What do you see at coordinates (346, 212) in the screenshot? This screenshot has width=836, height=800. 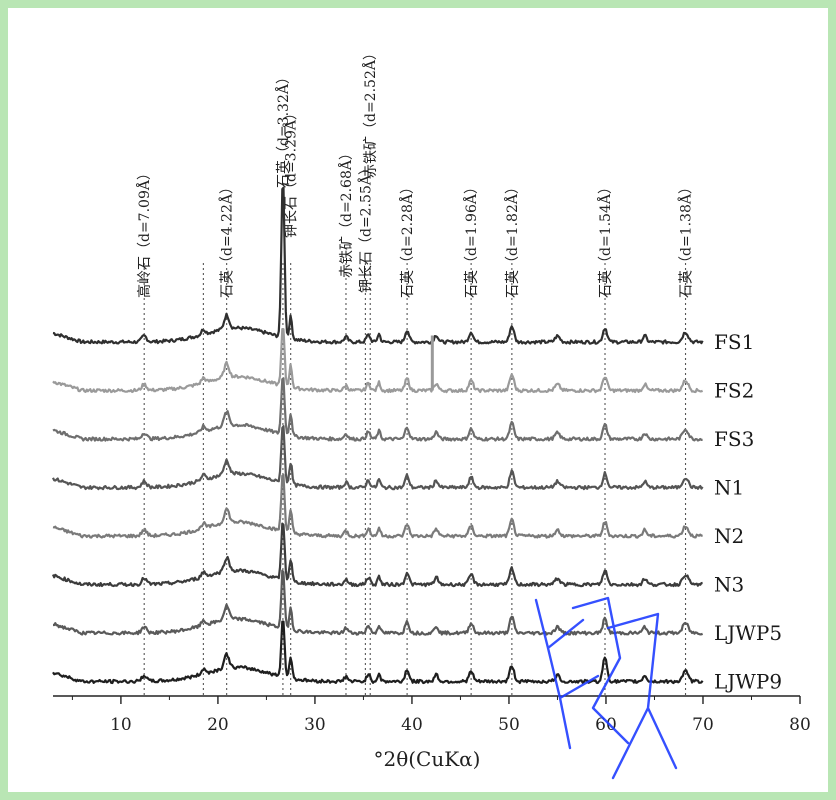 I see `peak-label-5: 赤铁矿（d=2.68Å）` at bounding box center [346, 212].